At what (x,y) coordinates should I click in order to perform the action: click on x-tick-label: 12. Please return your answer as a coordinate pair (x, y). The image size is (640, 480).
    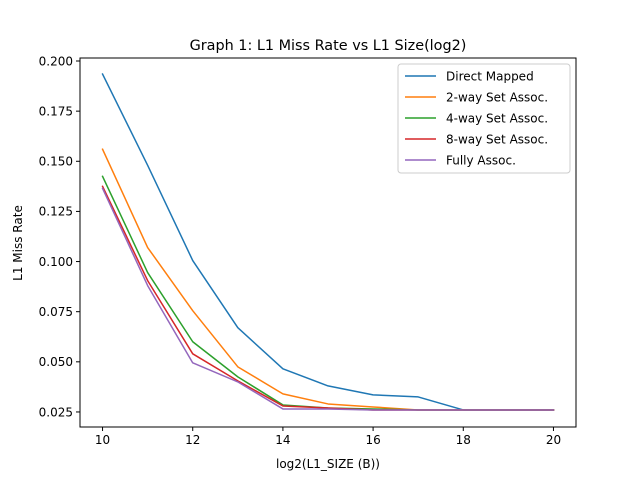
    Looking at the image, I should click on (192, 440).